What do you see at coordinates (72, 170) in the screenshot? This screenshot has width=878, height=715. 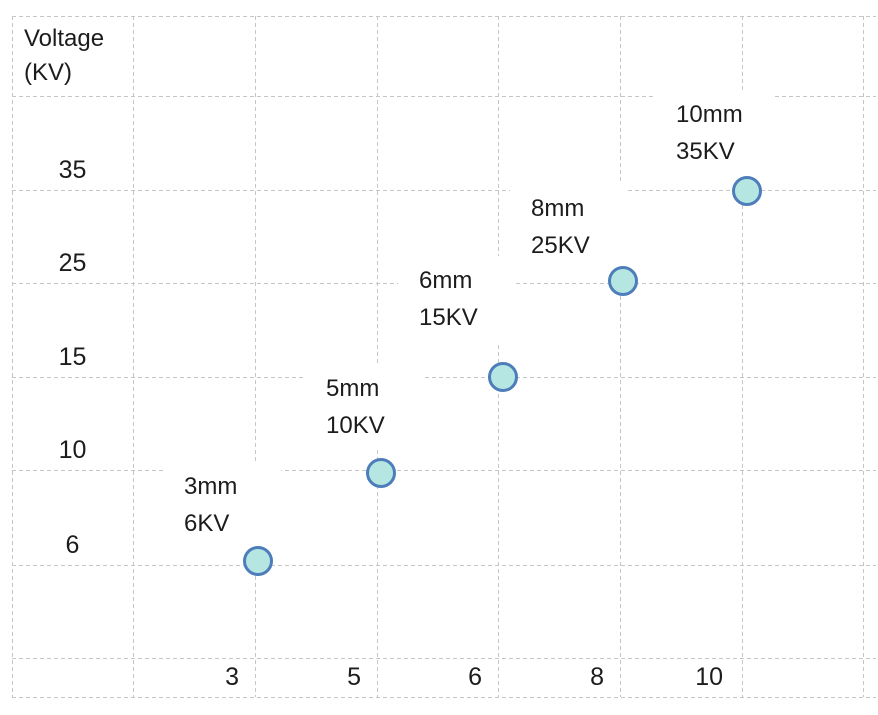 I see `y-tick-35: 35` at bounding box center [72, 170].